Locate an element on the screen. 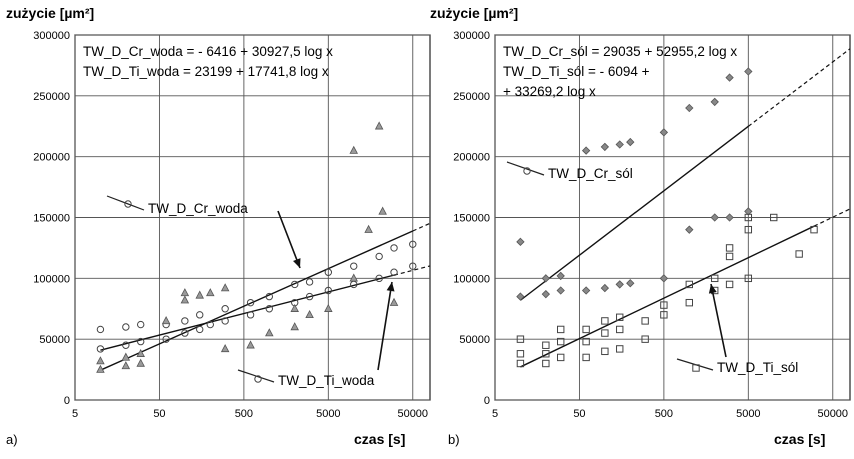 The height and width of the screenshot is (459, 854). y-axis-label: zużycie [µm²] is located at coordinates (474, 13).